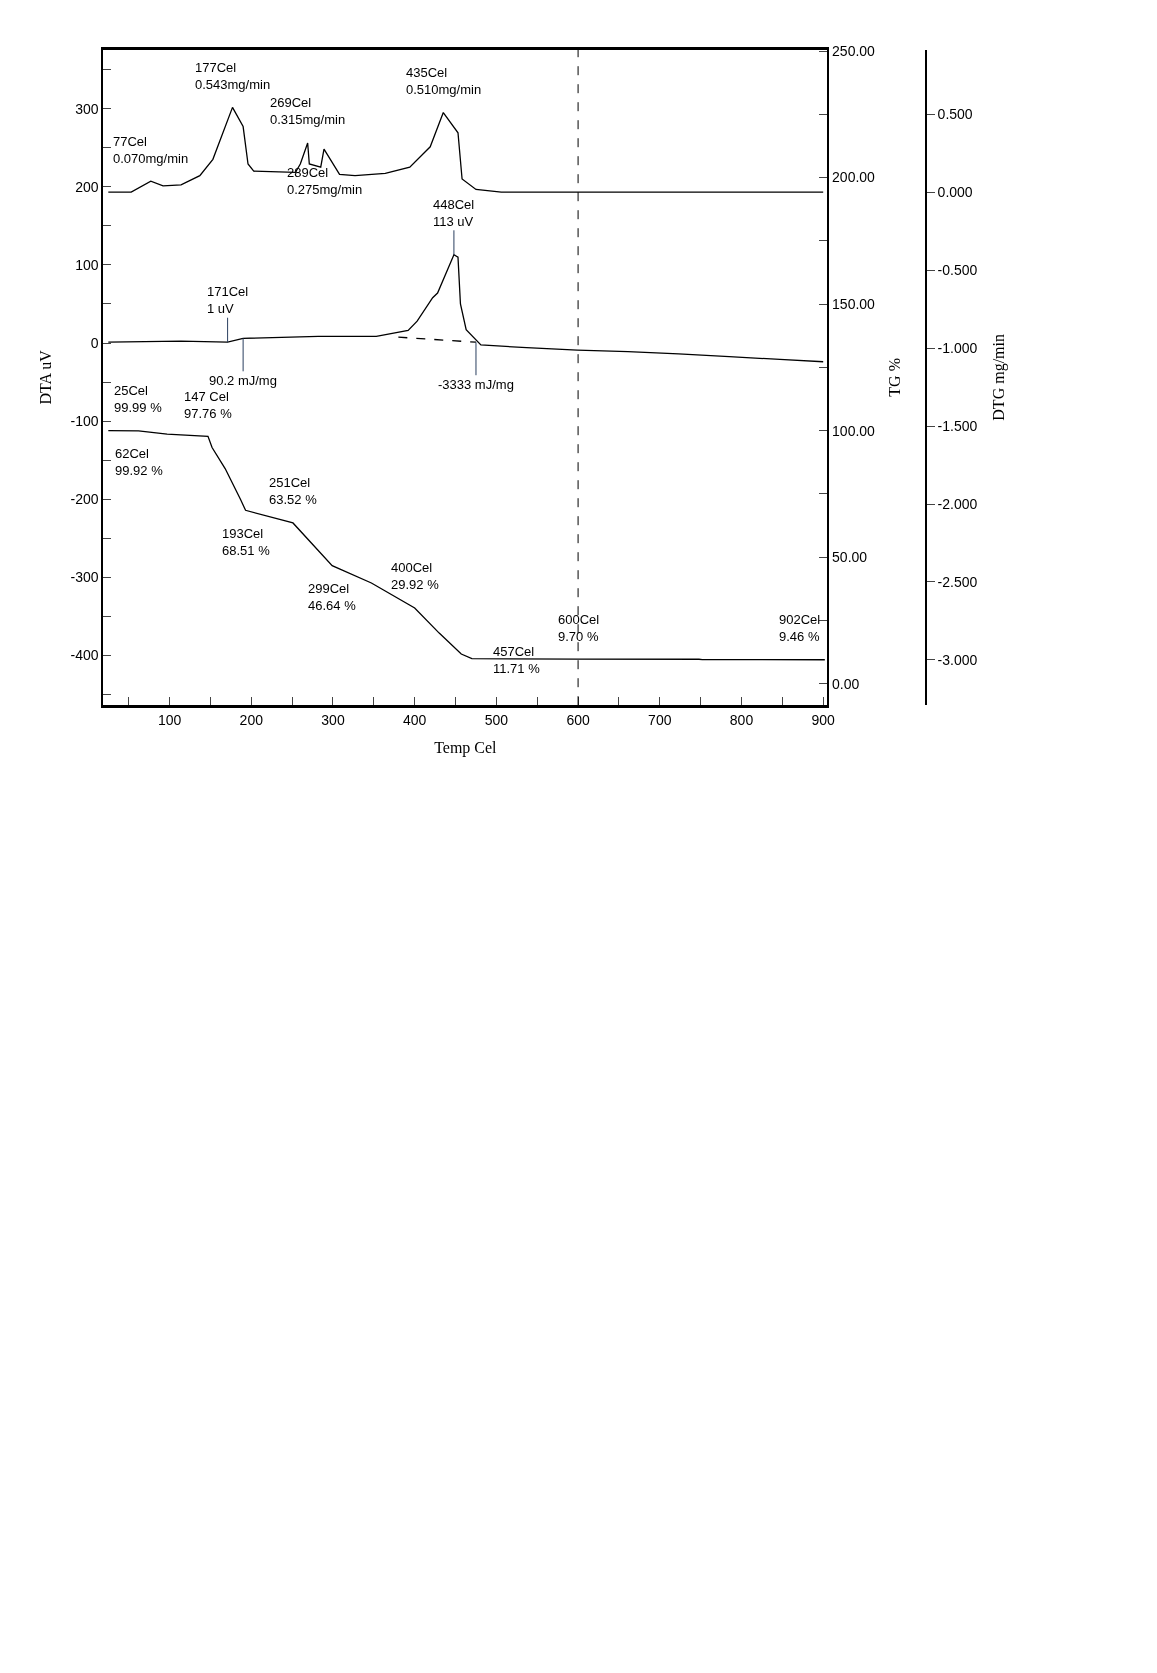  Describe the element at coordinates (454, 213) in the screenshot. I see `annotation: 448Cel 113 uV` at that location.